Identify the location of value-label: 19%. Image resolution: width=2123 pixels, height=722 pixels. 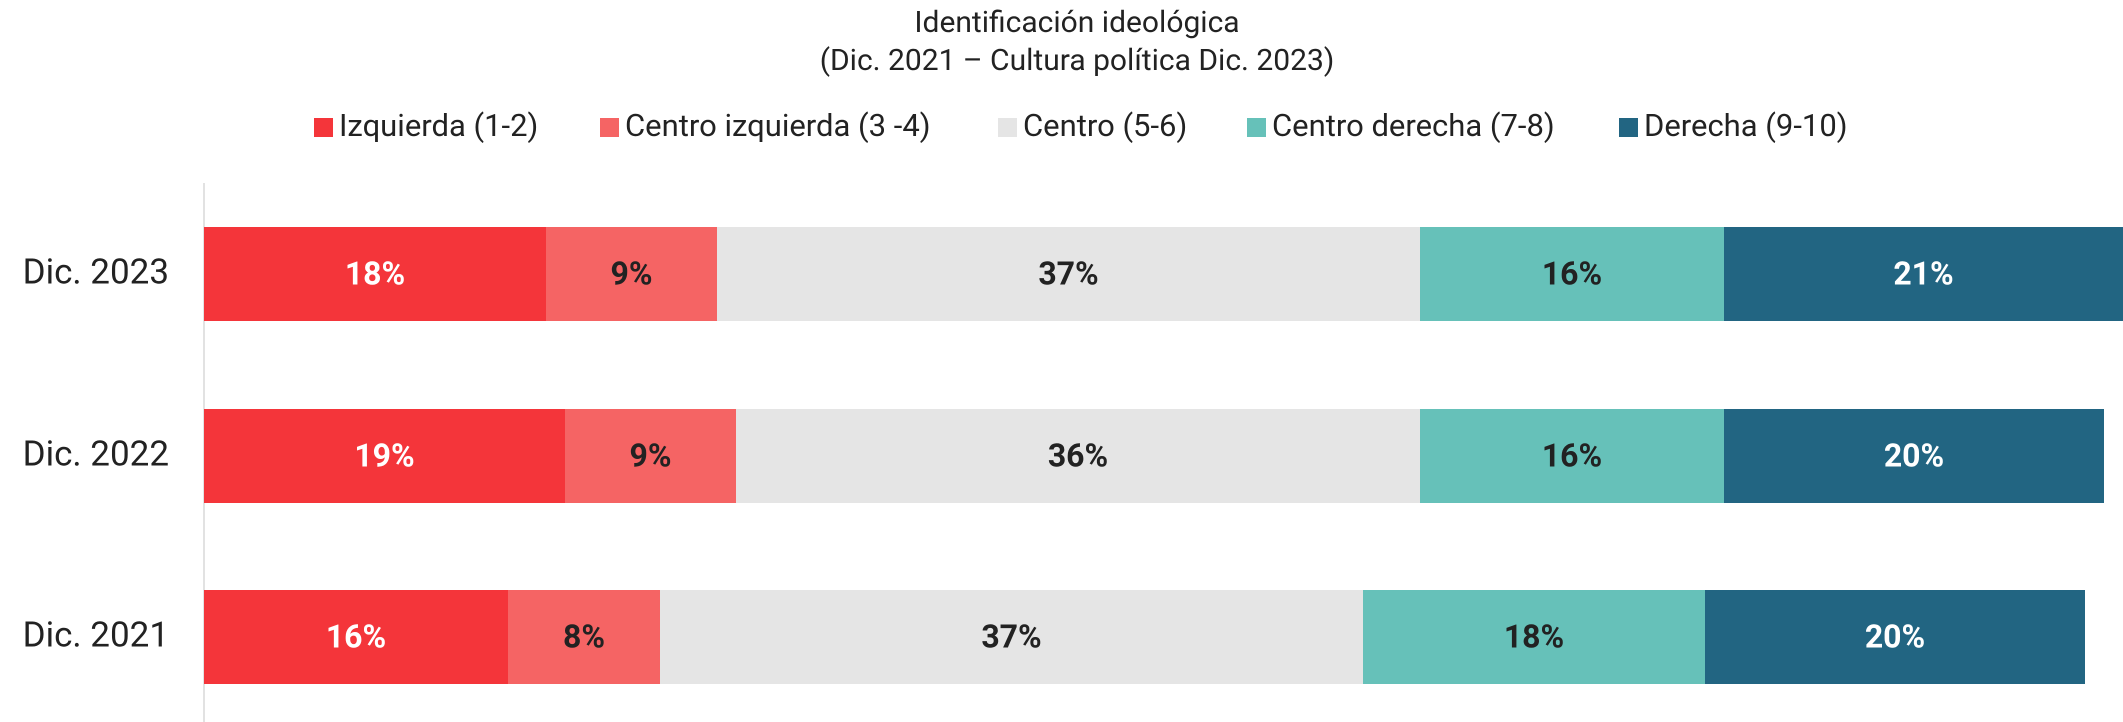
(384, 455).